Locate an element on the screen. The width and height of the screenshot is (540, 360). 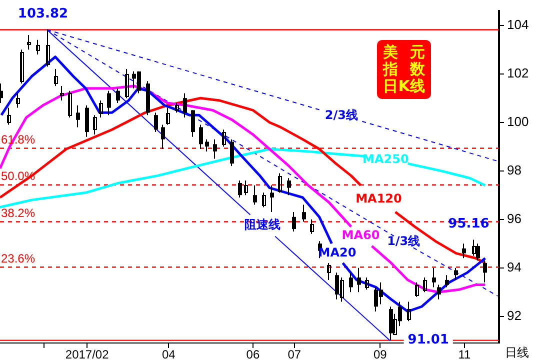
y-tick-label: 102 is located at coordinates (518, 72).